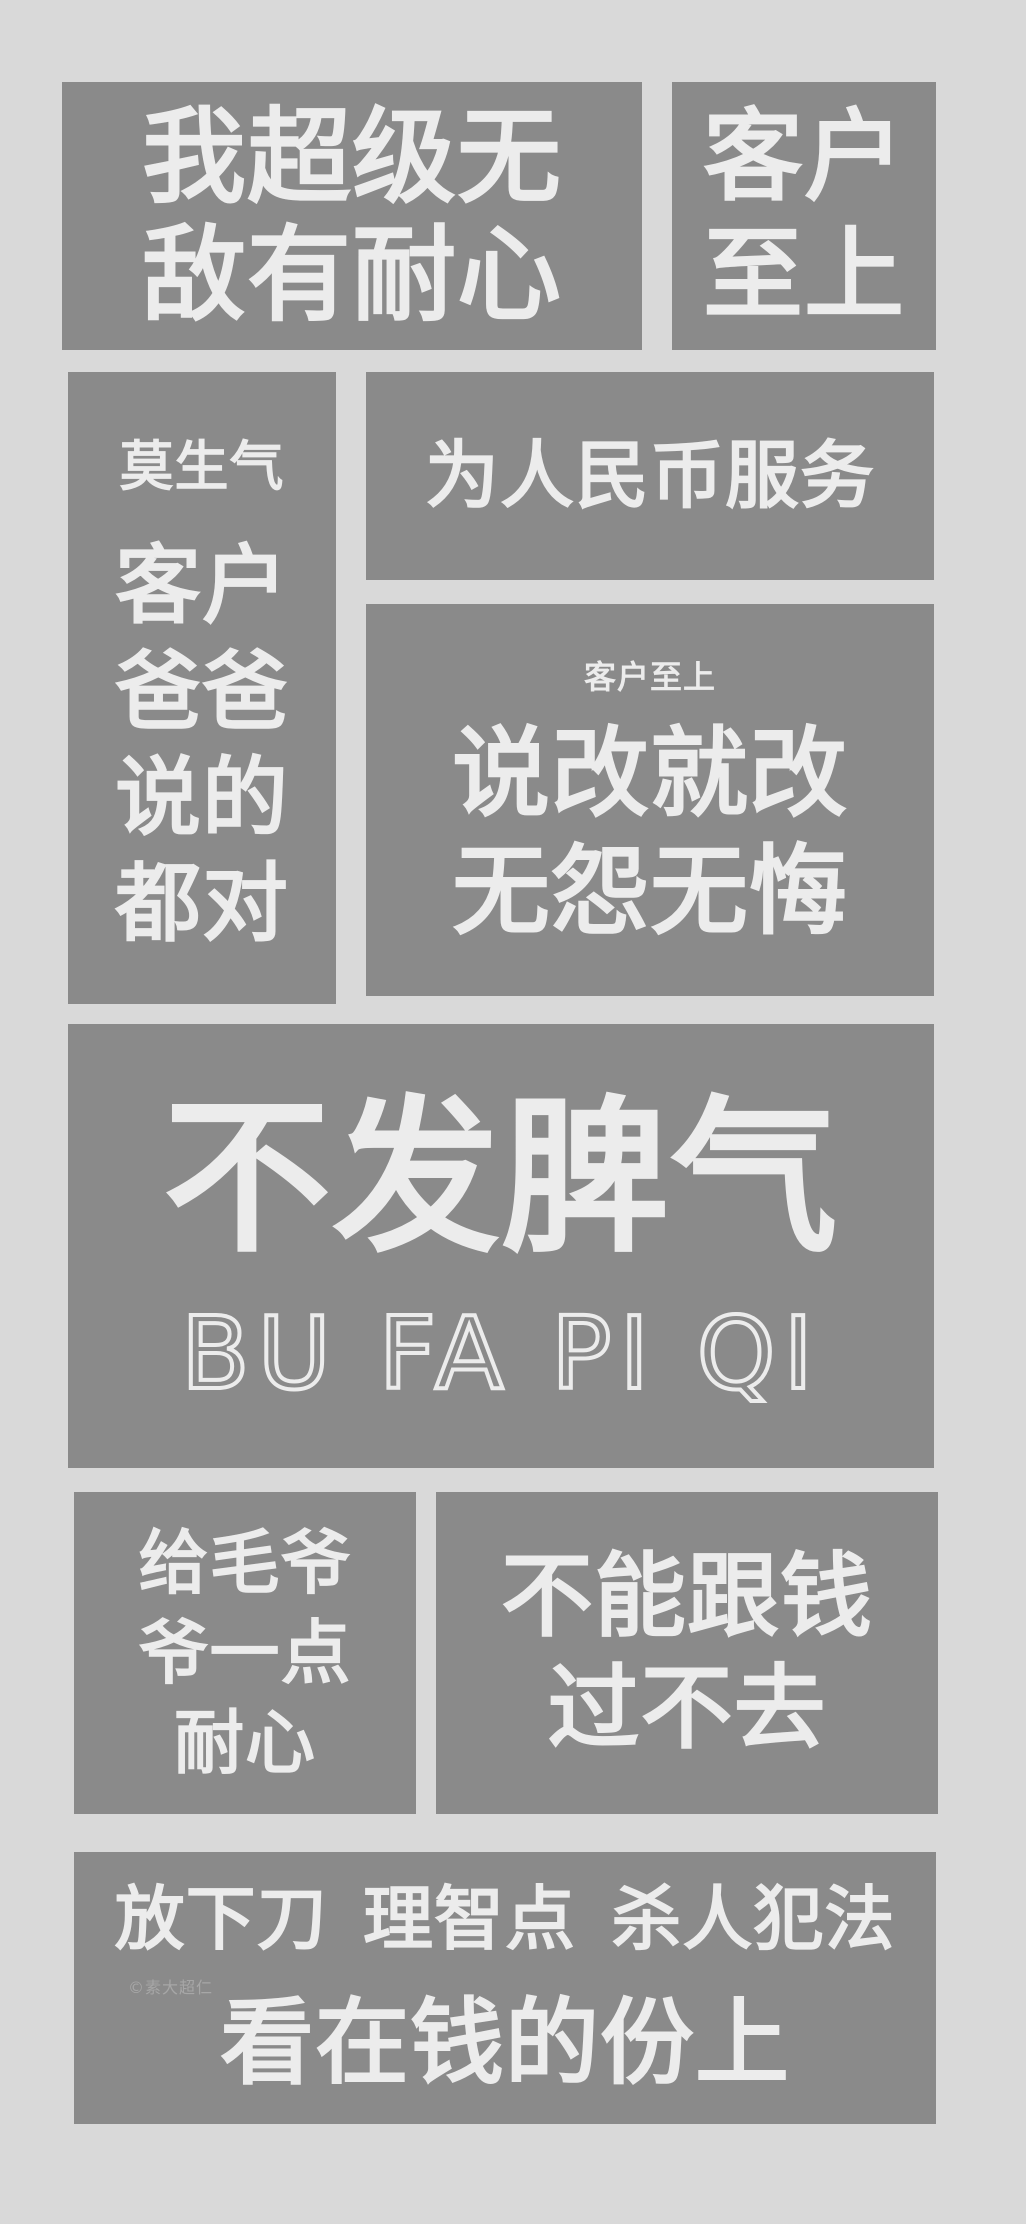  What do you see at coordinates (686, 1596) in the screenshot?
I see `block-text-line: 不能跟钱` at bounding box center [686, 1596].